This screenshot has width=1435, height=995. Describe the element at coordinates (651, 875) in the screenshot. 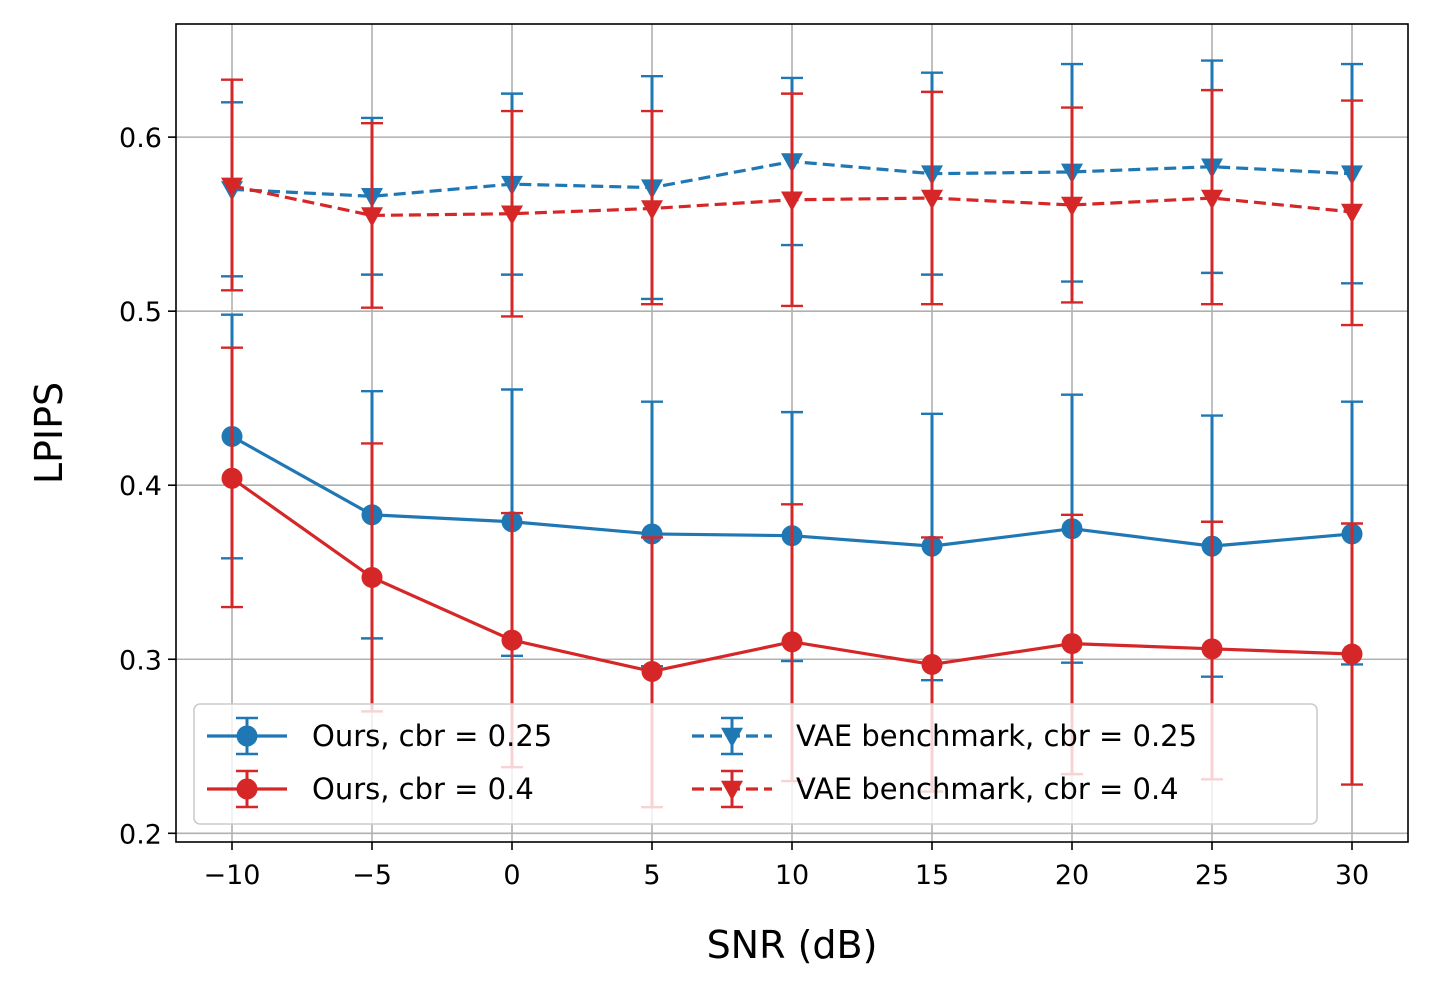

I see `x-tick-label: 5` at that location.